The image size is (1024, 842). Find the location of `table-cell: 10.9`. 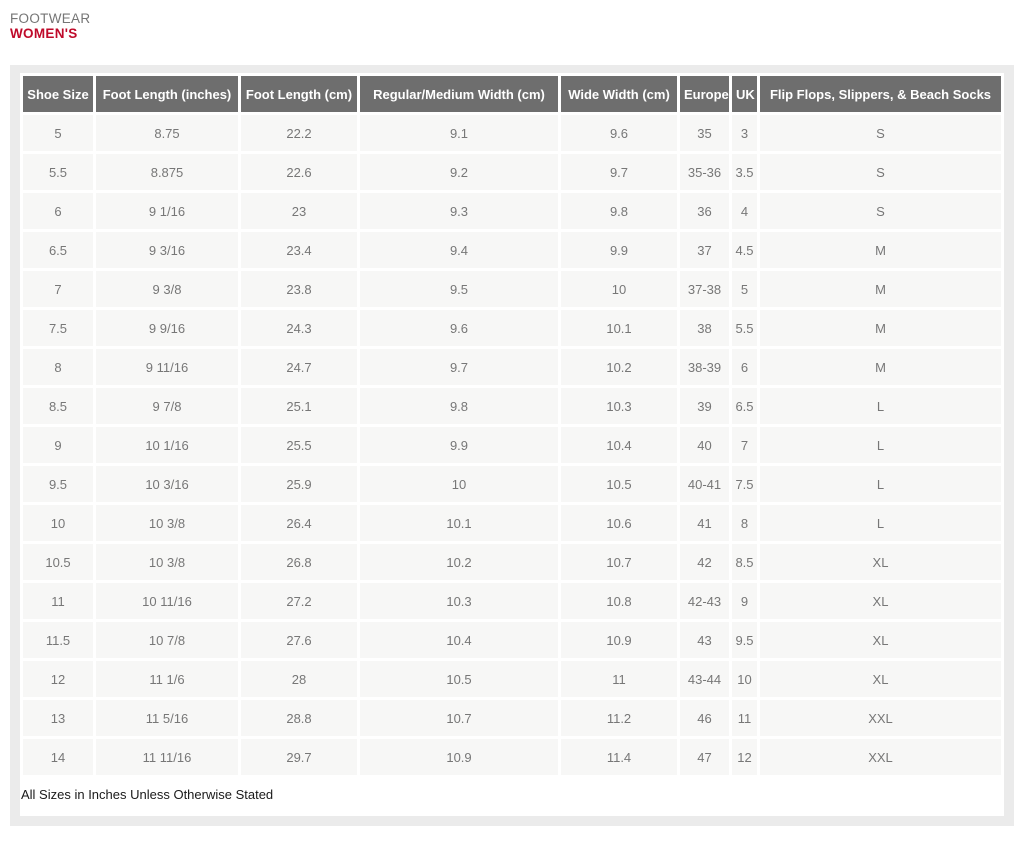

table-cell: 10.9 is located at coordinates (619, 640).